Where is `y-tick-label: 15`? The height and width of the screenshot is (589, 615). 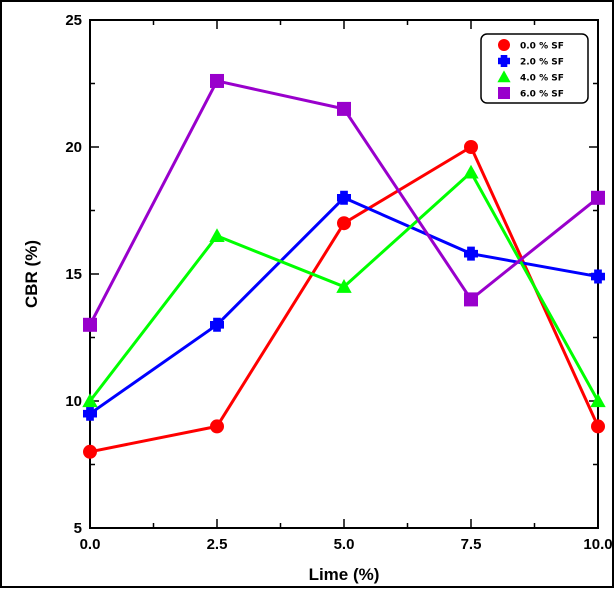
y-tick-label: 15 is located at coordinates (73, 274).